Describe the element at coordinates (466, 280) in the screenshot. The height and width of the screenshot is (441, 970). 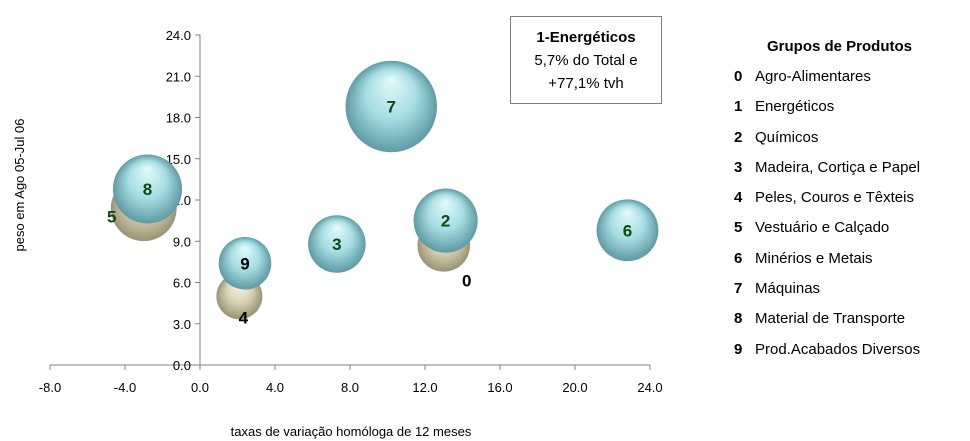
I see `bubble-label-0: 0` at that location.